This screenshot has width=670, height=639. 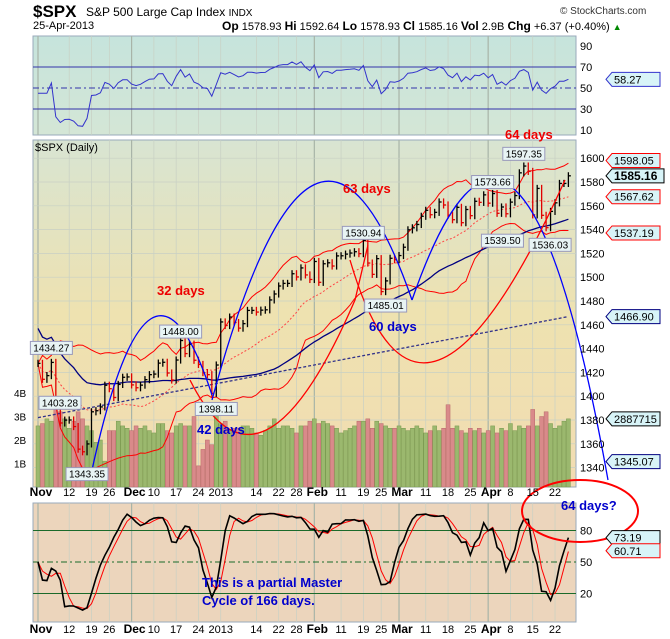 I want to click on annotation-63-days: 63 days, so click(x=367, y=188).